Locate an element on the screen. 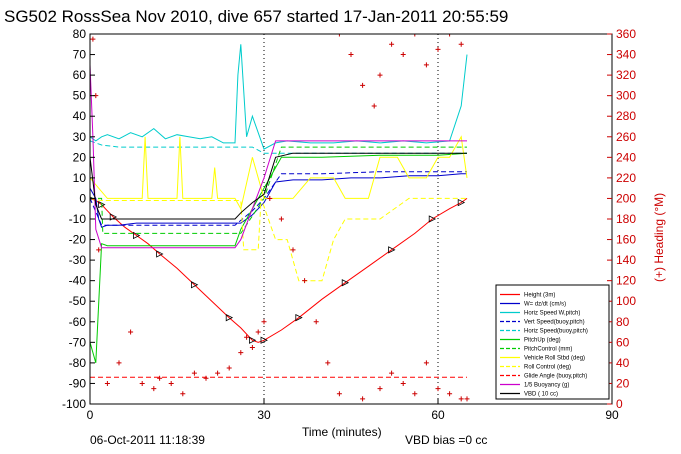 The width and height of the screenshot is (681, 454). footer-date: 06-Oct-2011 11:18:39 is located at coordinates (147, 440).